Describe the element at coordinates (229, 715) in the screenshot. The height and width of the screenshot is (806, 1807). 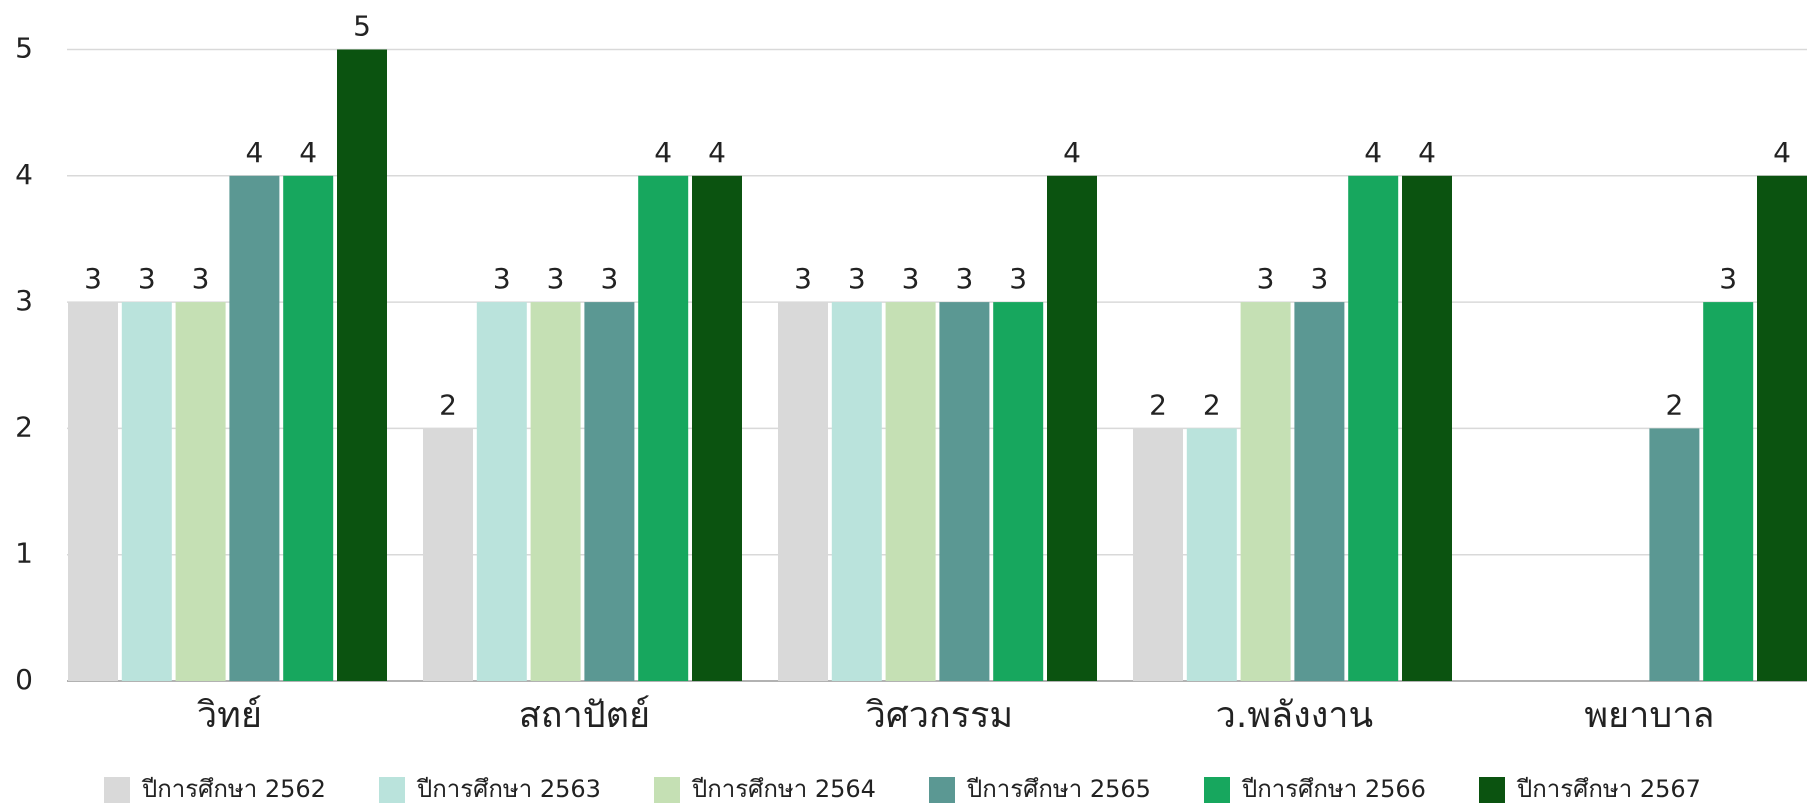
I see `x-tick-label: วิทย์` at that location.